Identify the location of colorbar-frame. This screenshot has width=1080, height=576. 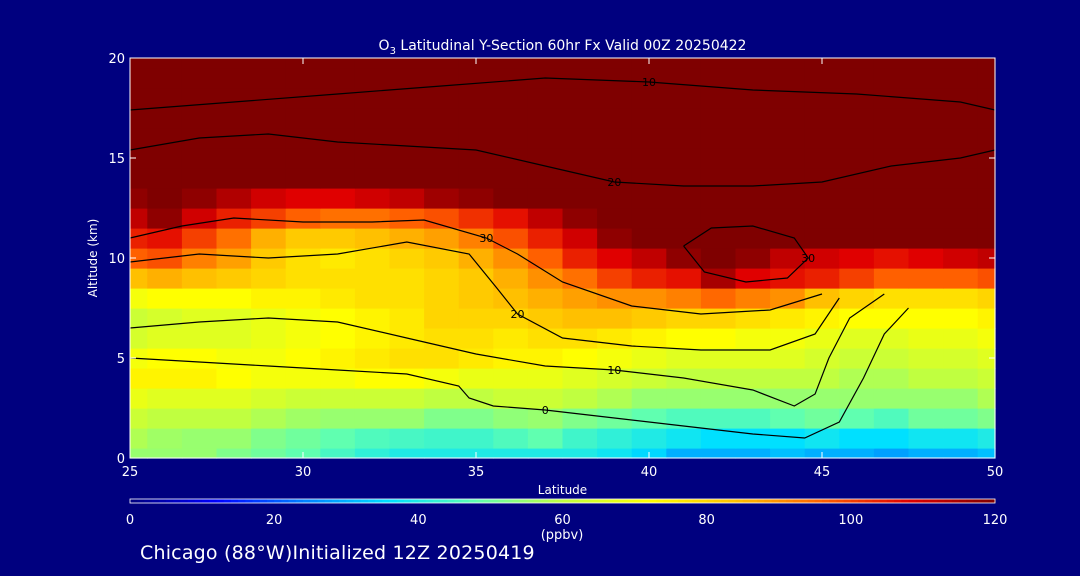
(562, 501).